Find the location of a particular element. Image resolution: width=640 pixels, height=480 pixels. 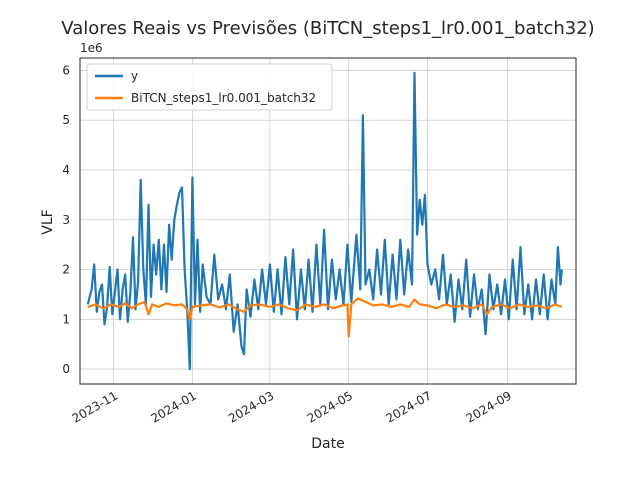

legend-label: y is located at coordinates (134, 76).